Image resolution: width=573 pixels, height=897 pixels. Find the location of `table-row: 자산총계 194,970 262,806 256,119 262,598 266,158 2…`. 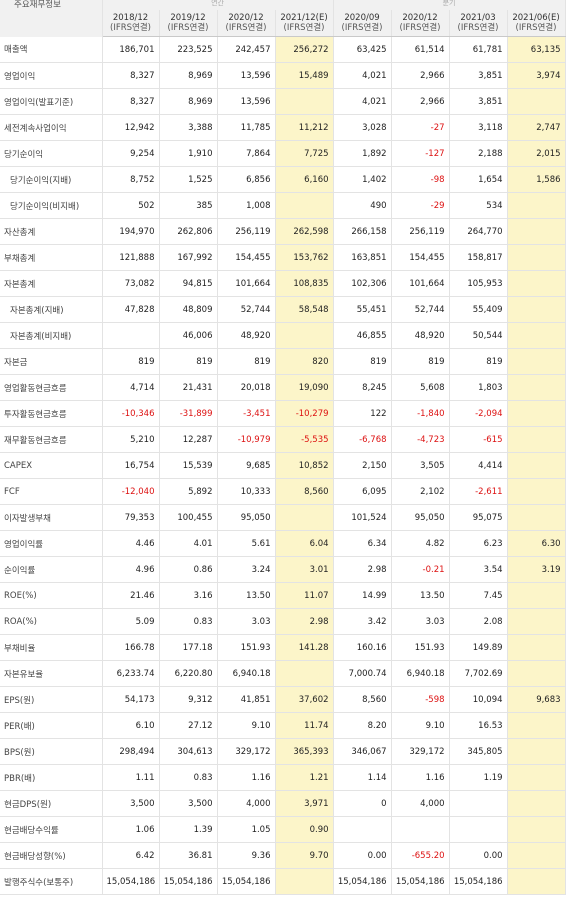

table-row: 자산총계 194,970 262,806 256,119 262,598 266,158 2… is located at coordinates (283, 231).